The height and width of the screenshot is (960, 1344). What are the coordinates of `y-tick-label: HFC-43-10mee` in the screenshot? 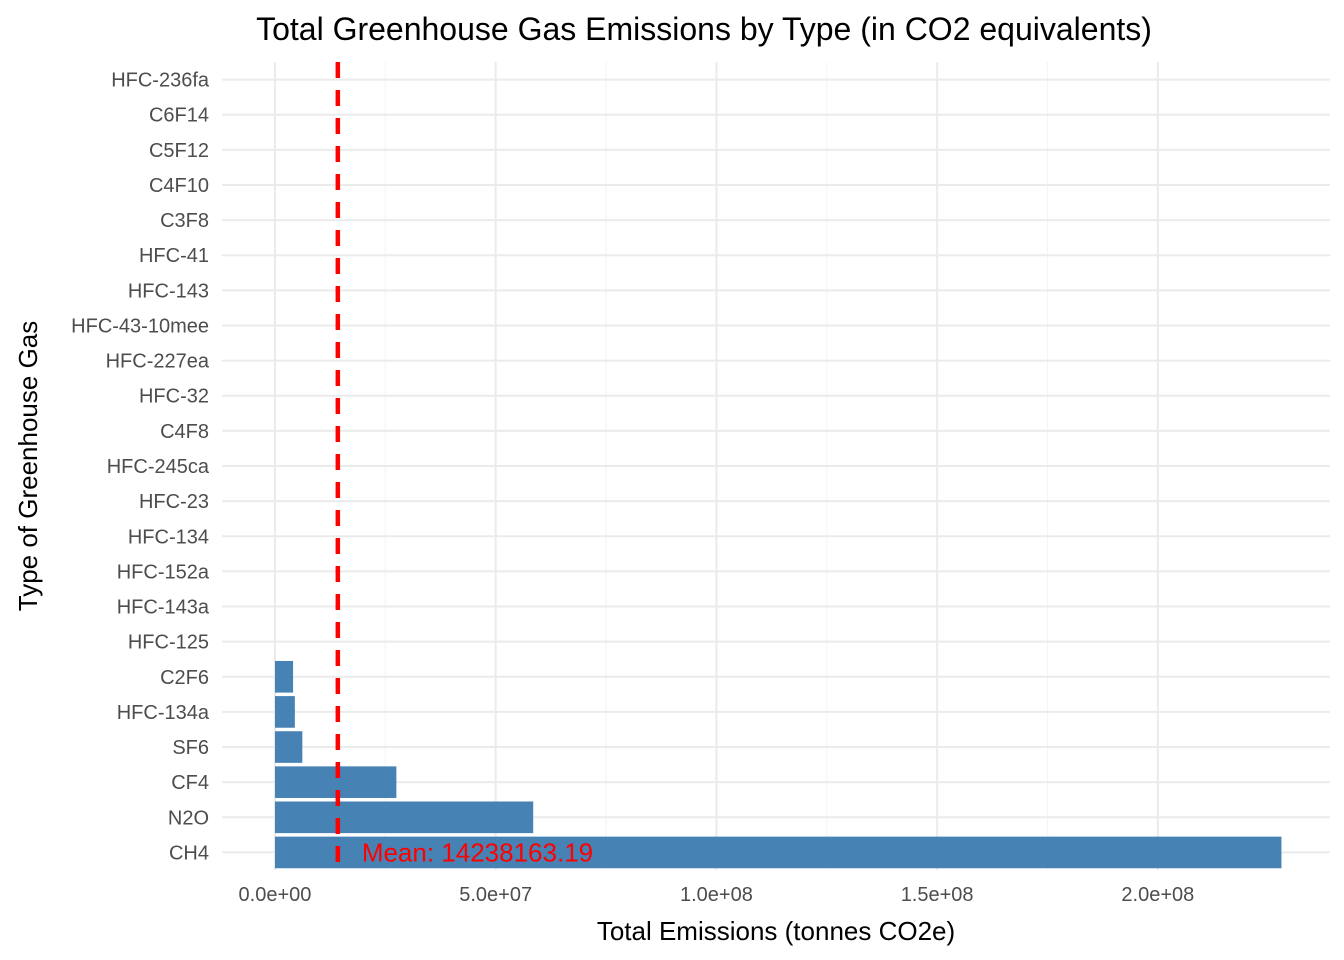 It's located at (140, 326).